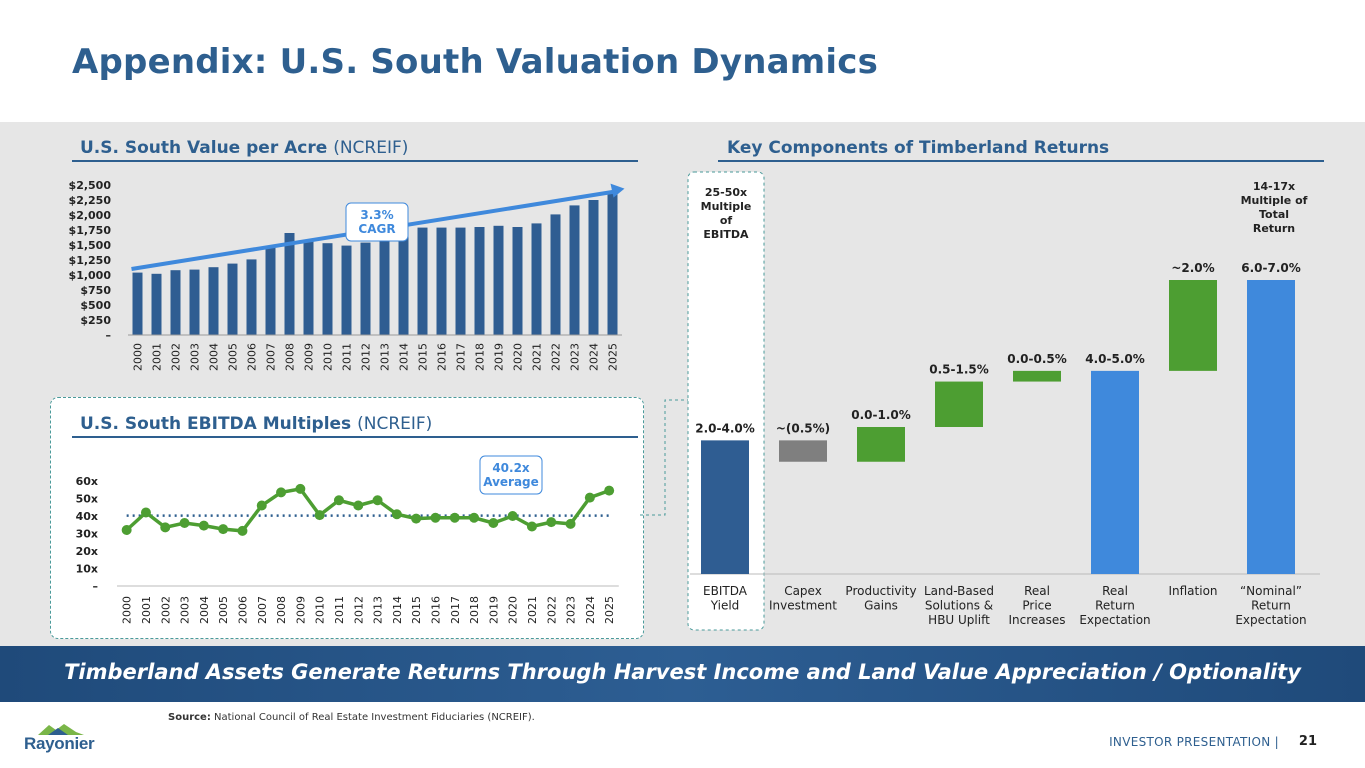 Image resolution: width=1365 pixels, height=768 pixels. I want to click on point-2023, so click(570, 523).